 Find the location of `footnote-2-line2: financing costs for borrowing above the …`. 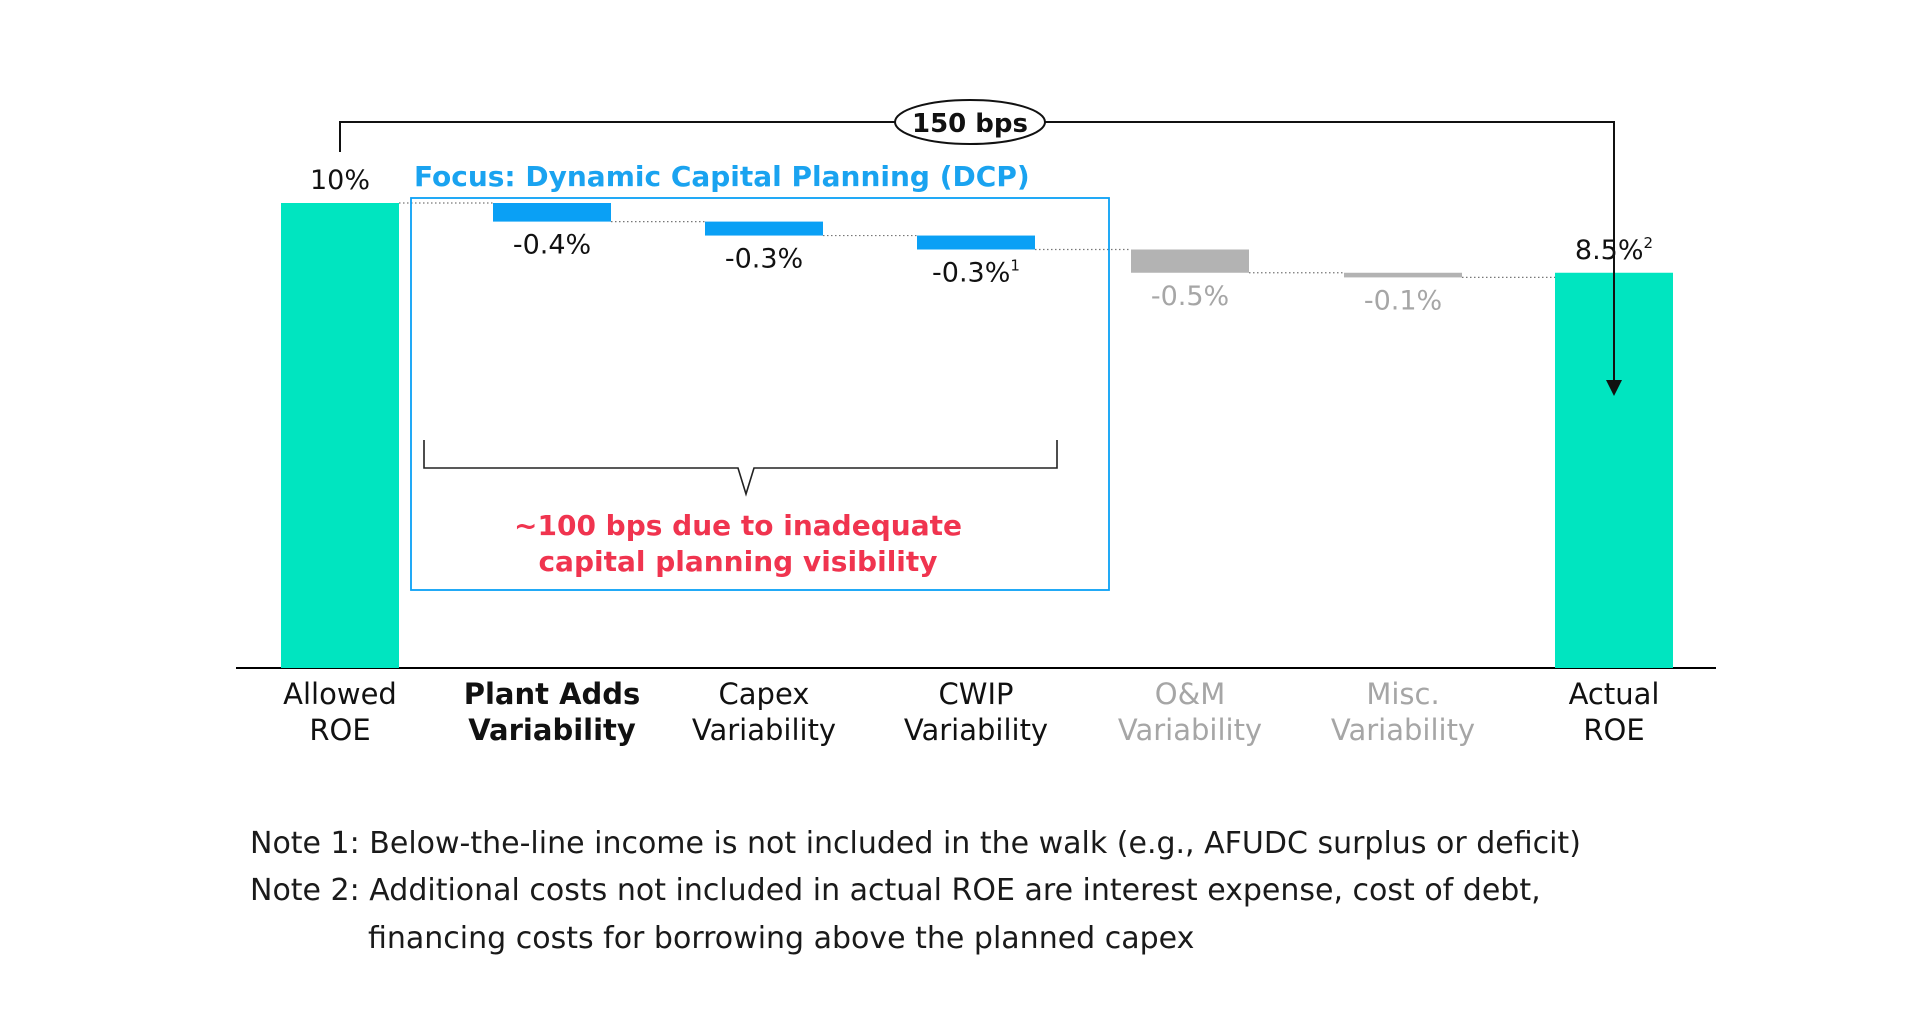

footnote-2-line2: financing costs for borrowing above the … is located at coordinates (781, 938).